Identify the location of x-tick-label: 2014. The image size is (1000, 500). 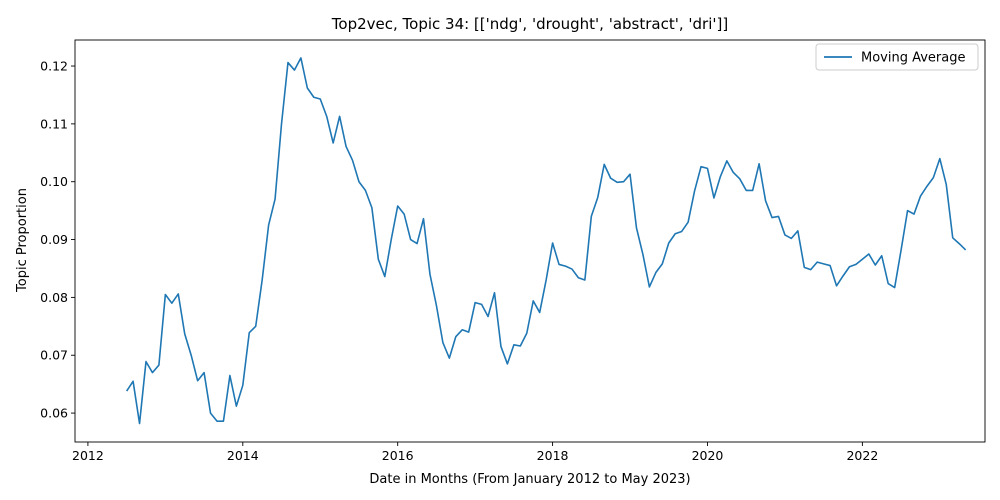
(243, 455).